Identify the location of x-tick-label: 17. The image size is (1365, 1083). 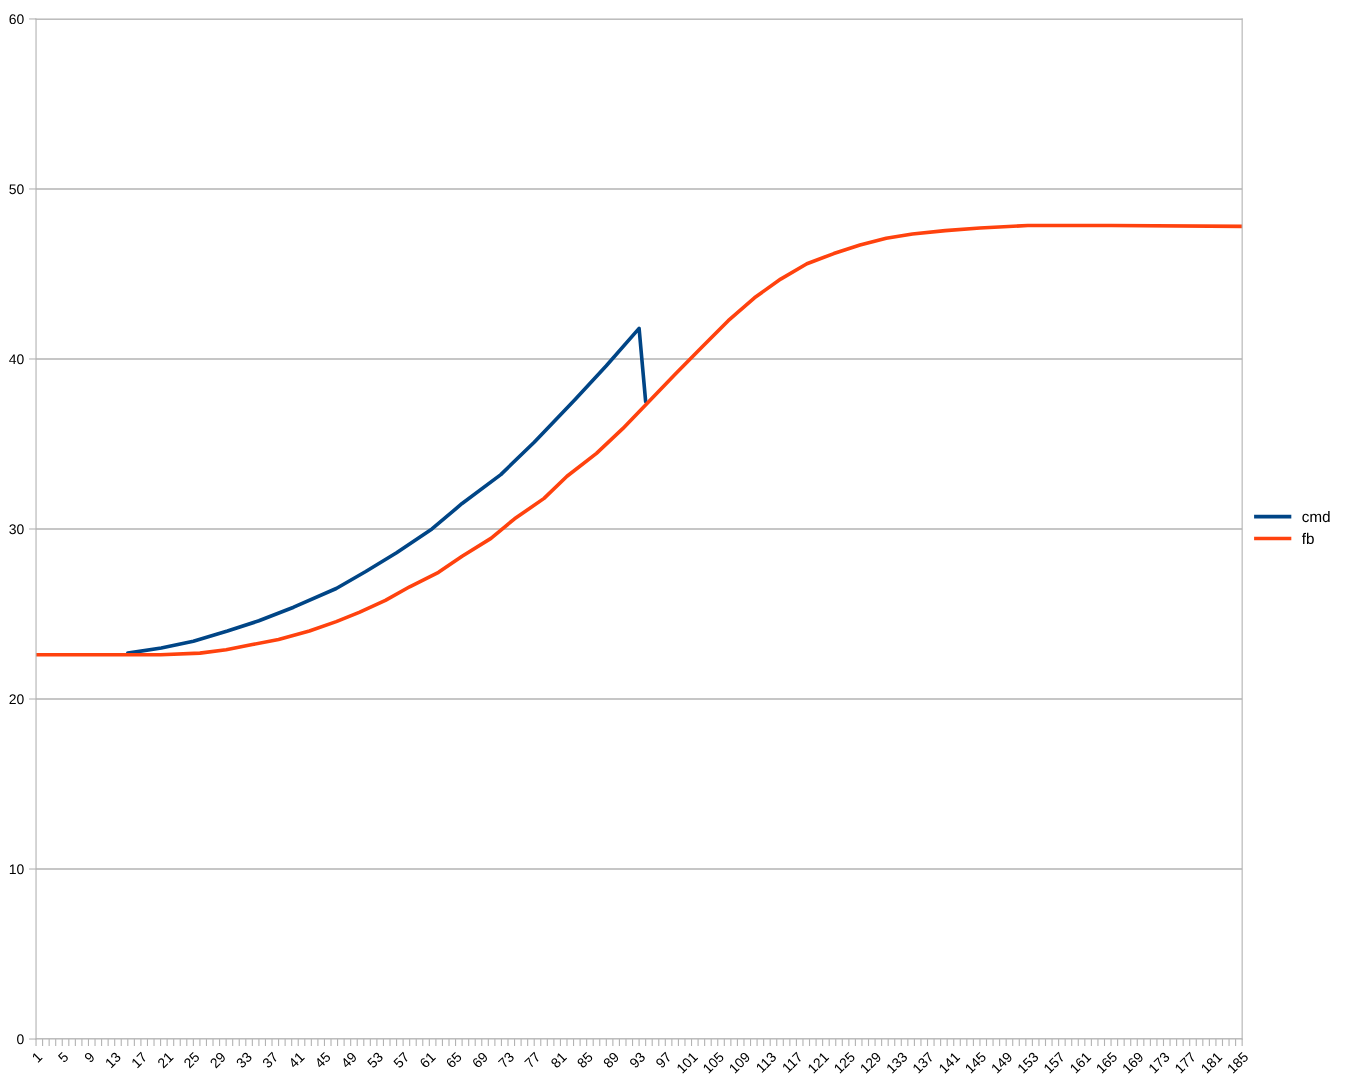
(139, 1060).